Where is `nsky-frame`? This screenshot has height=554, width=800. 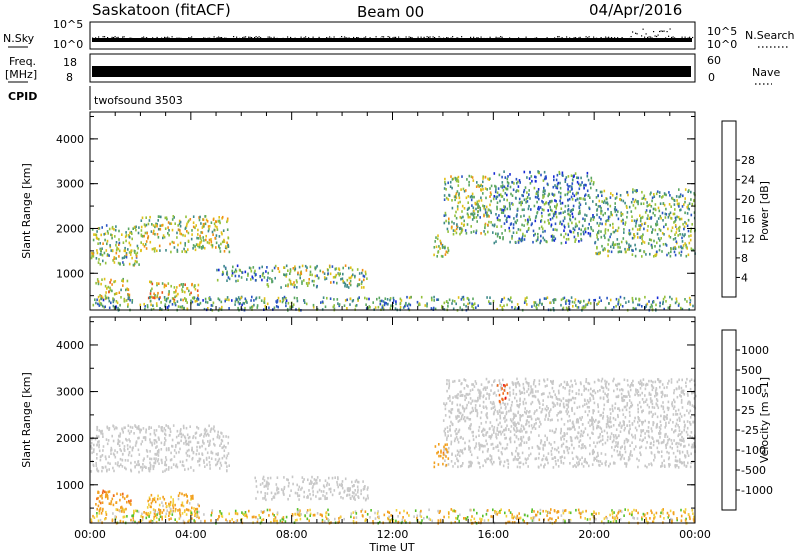 nsky-frame is located at coordinates (392, 35).